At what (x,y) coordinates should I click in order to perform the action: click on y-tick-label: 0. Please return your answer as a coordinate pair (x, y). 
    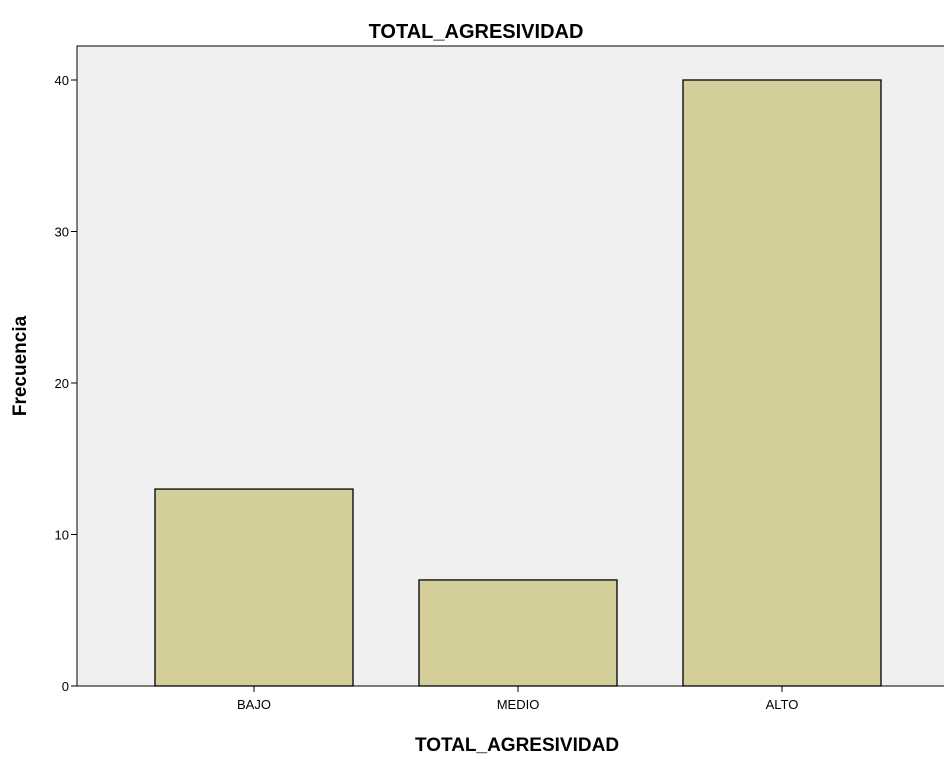
    Looking at the image, I should click on (65, 686).